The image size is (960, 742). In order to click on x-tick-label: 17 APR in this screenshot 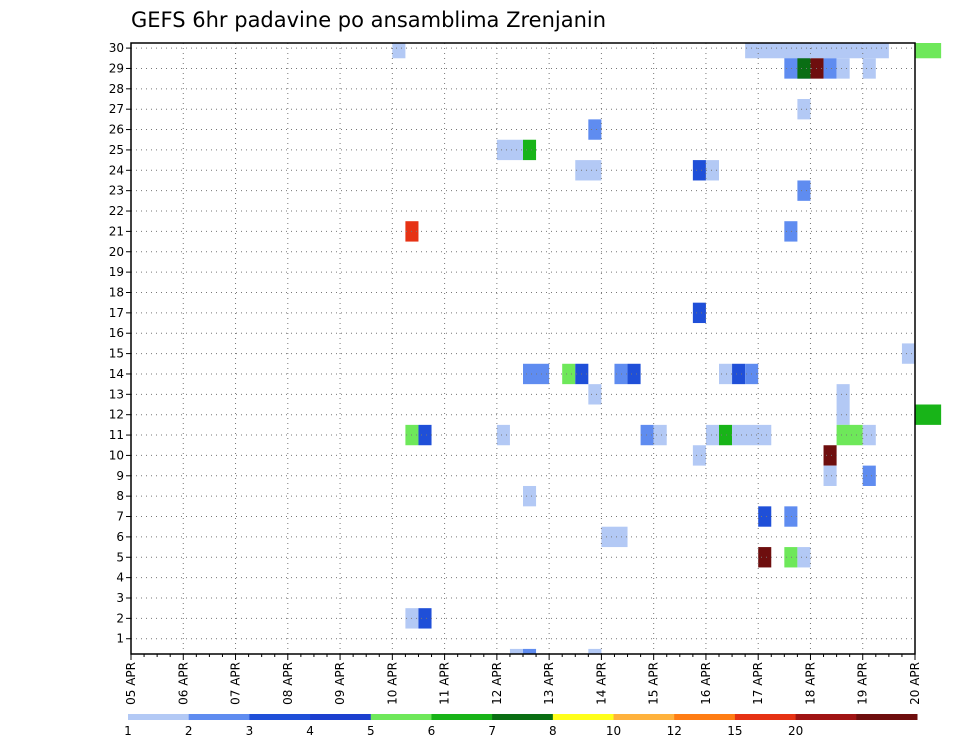, I will do `click(758, 683)`.